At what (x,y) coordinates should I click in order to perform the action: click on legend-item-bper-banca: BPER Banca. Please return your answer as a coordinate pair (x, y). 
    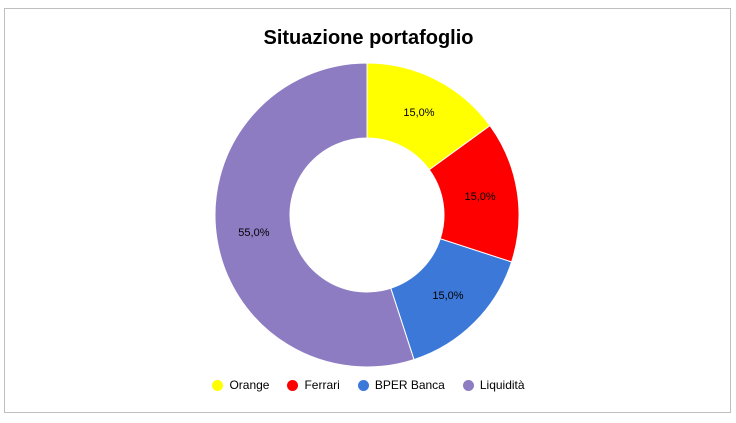
    Looking at the image, I should click on (401, 385).